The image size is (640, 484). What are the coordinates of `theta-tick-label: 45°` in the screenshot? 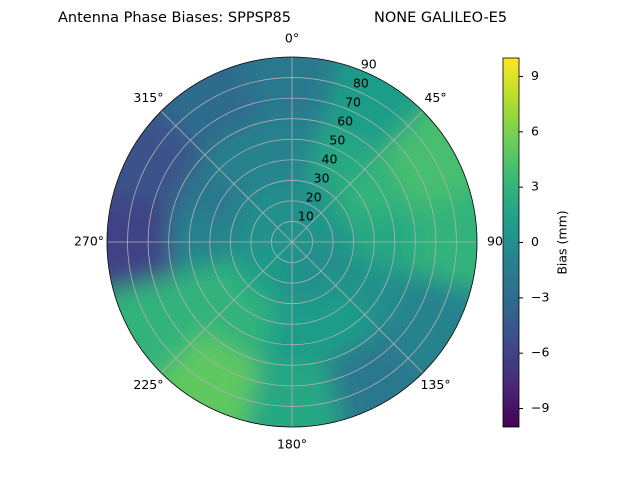 It's located at (435, 97).